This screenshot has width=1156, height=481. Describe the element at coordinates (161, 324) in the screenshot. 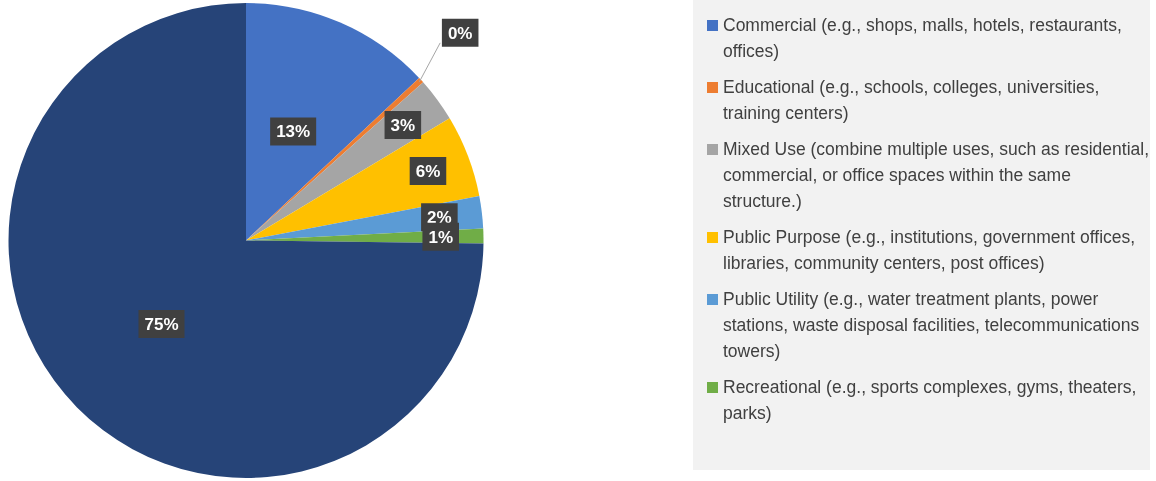

I see `data-label: 75%` at that location.